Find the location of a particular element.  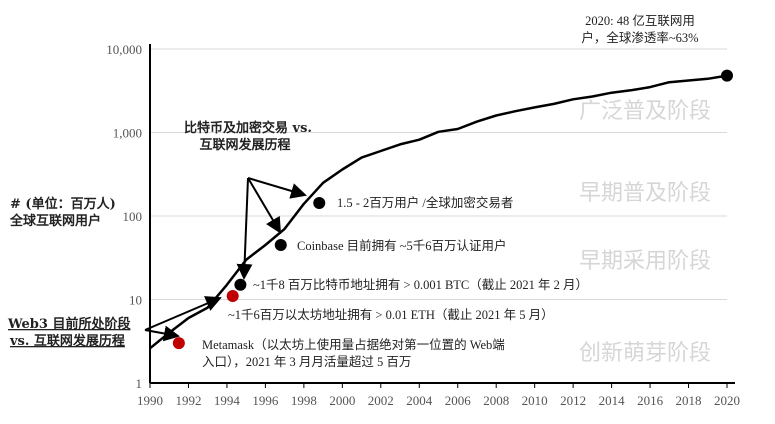

x-tick-label: 2018 is located at coordinates (689, 400).